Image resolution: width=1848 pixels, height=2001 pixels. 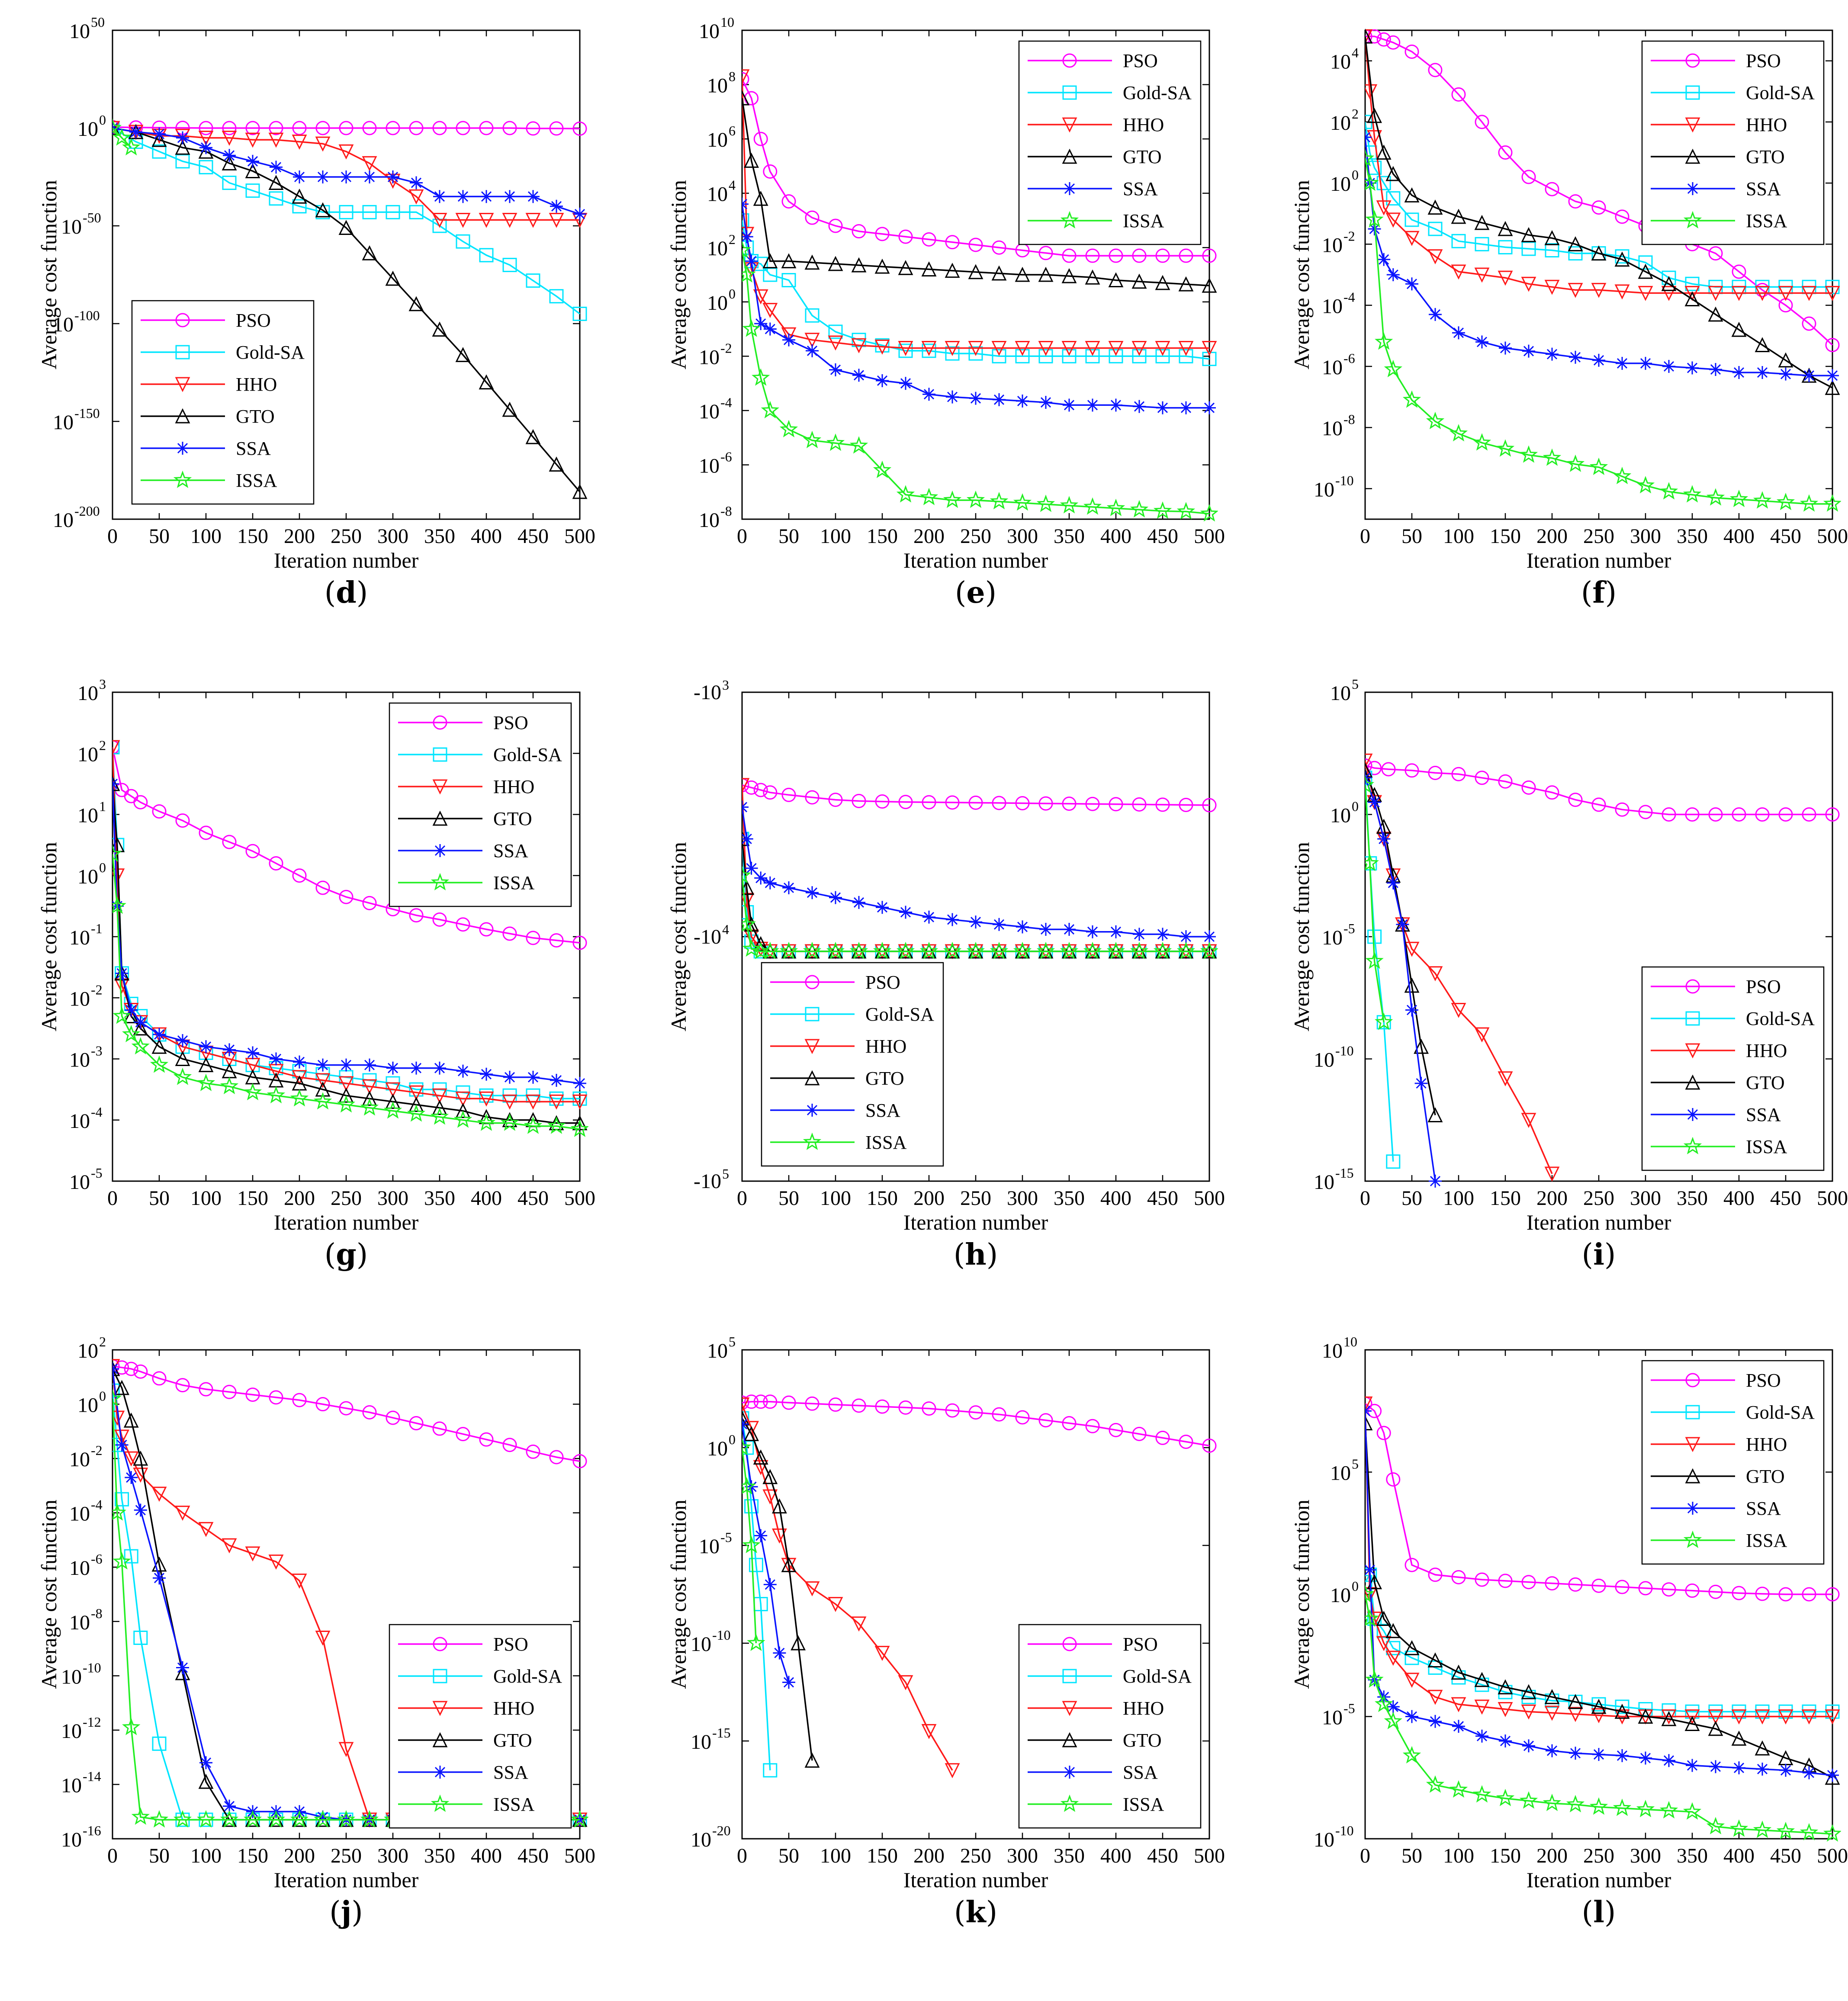 What do you see at coordinates (1344, 1173) in the screenshot?
I see `y-tick-exponent: -15` at bounding box center [1344, 1173].